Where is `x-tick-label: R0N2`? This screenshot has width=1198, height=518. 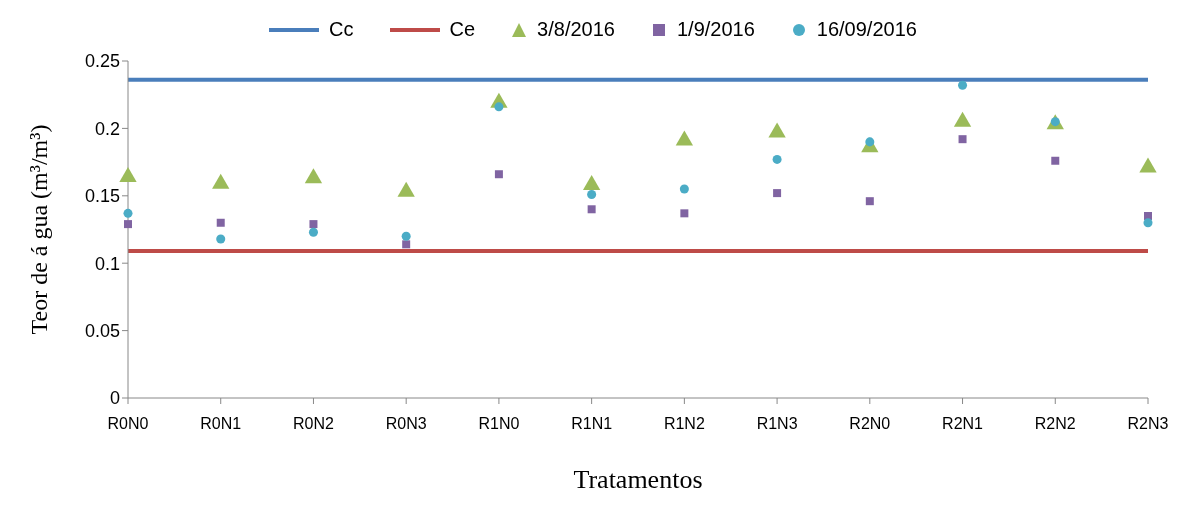
x-tick-label: R0N2 is located at coordinates (314, 424).